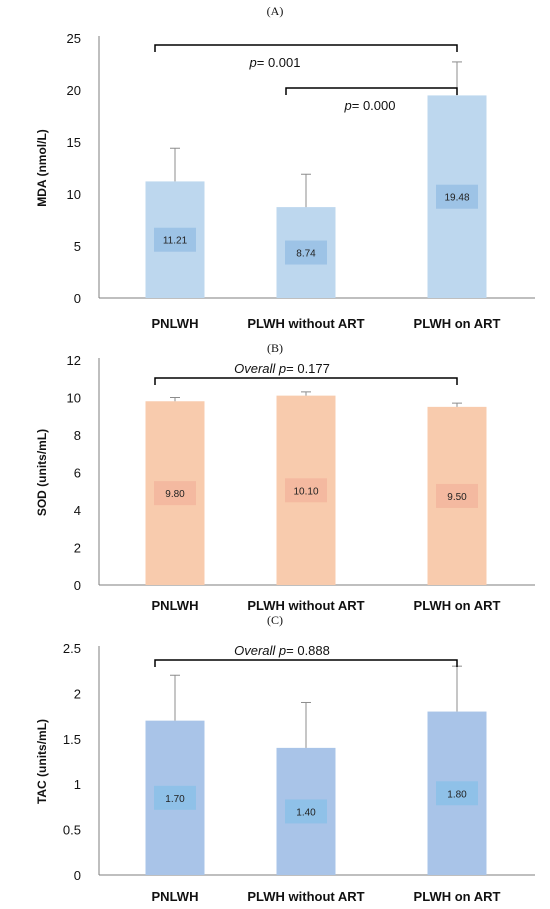 This screenshot has width=550, height=909. I want to click on y-axis-label: TAC (units/mL), so click(42, 761).